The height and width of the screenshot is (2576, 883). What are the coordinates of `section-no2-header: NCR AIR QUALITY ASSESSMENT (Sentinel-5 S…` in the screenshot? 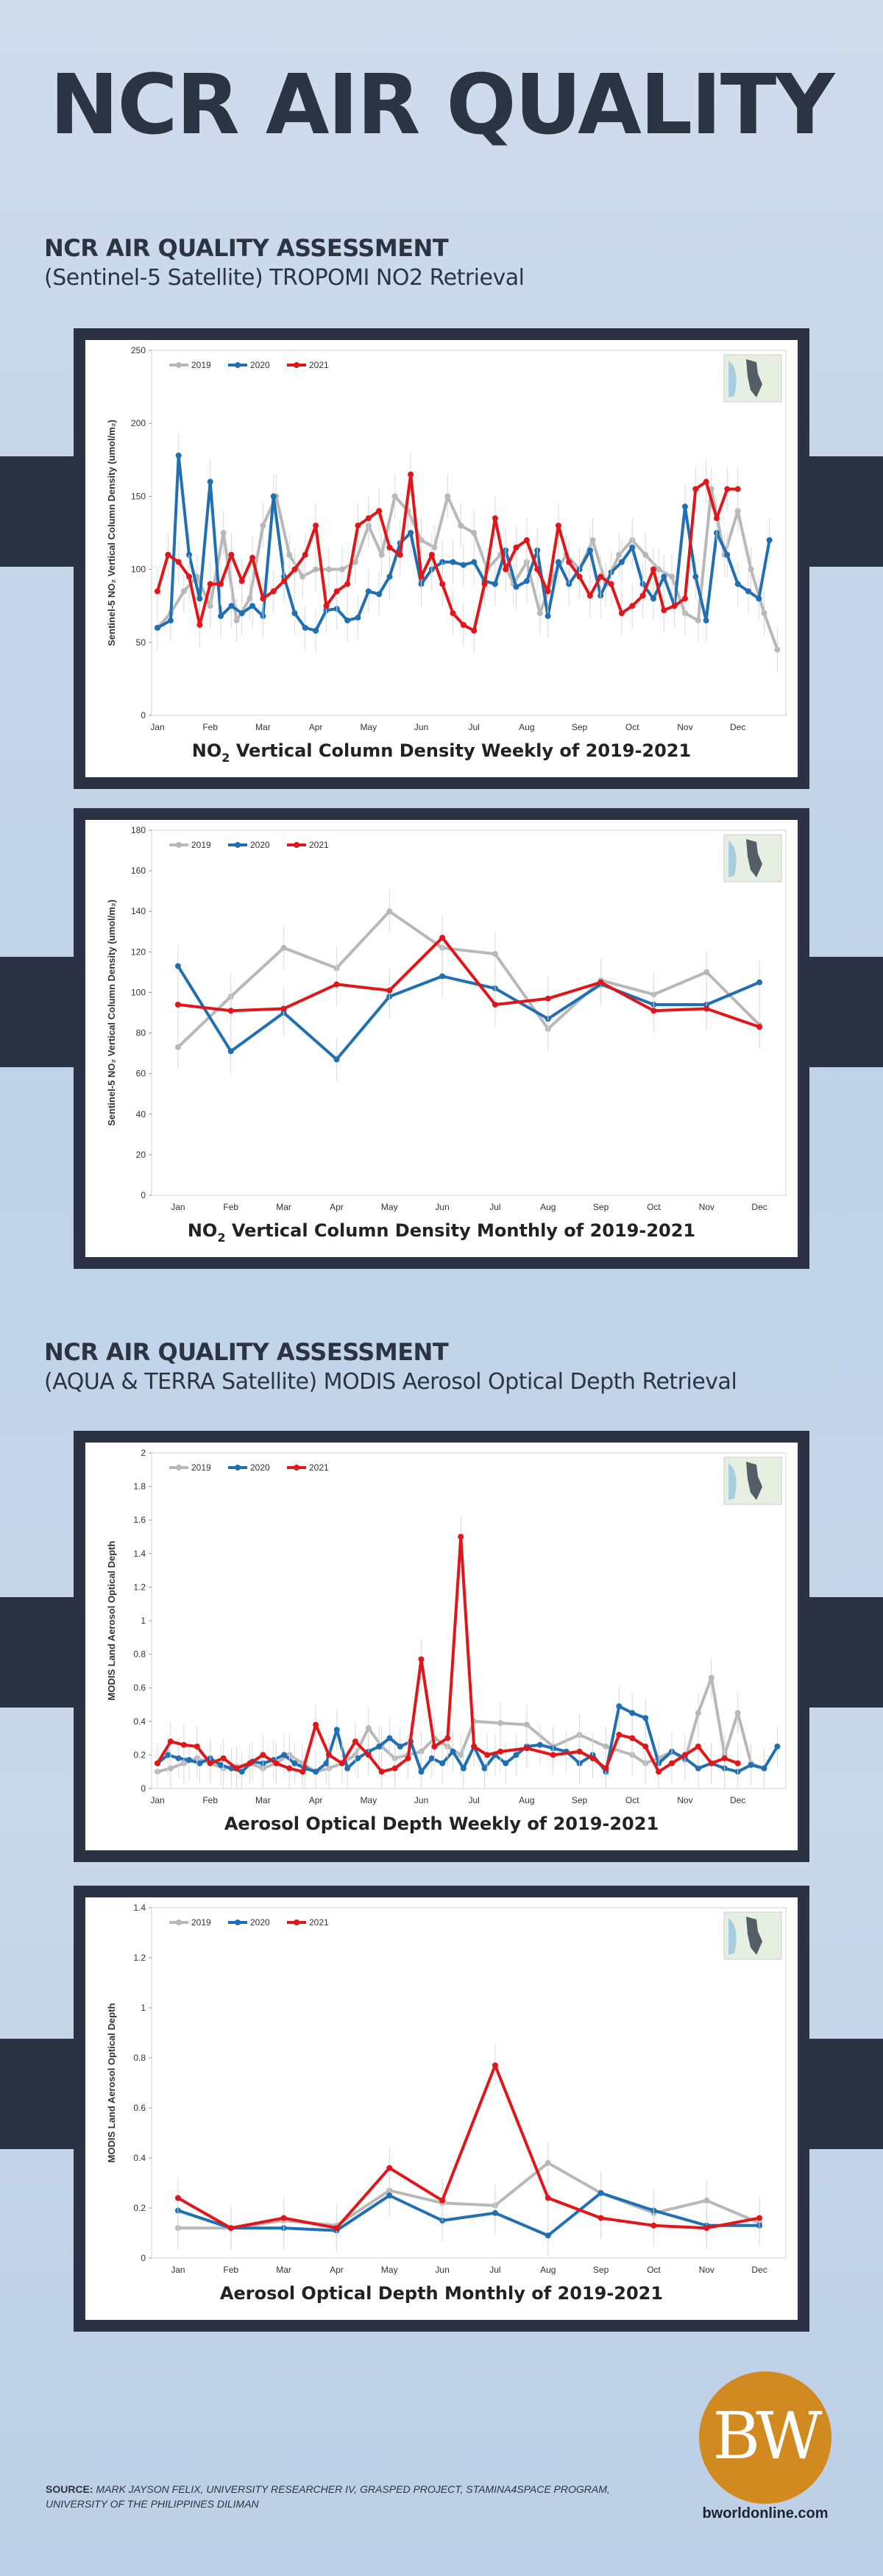 It's located at (449, 262).